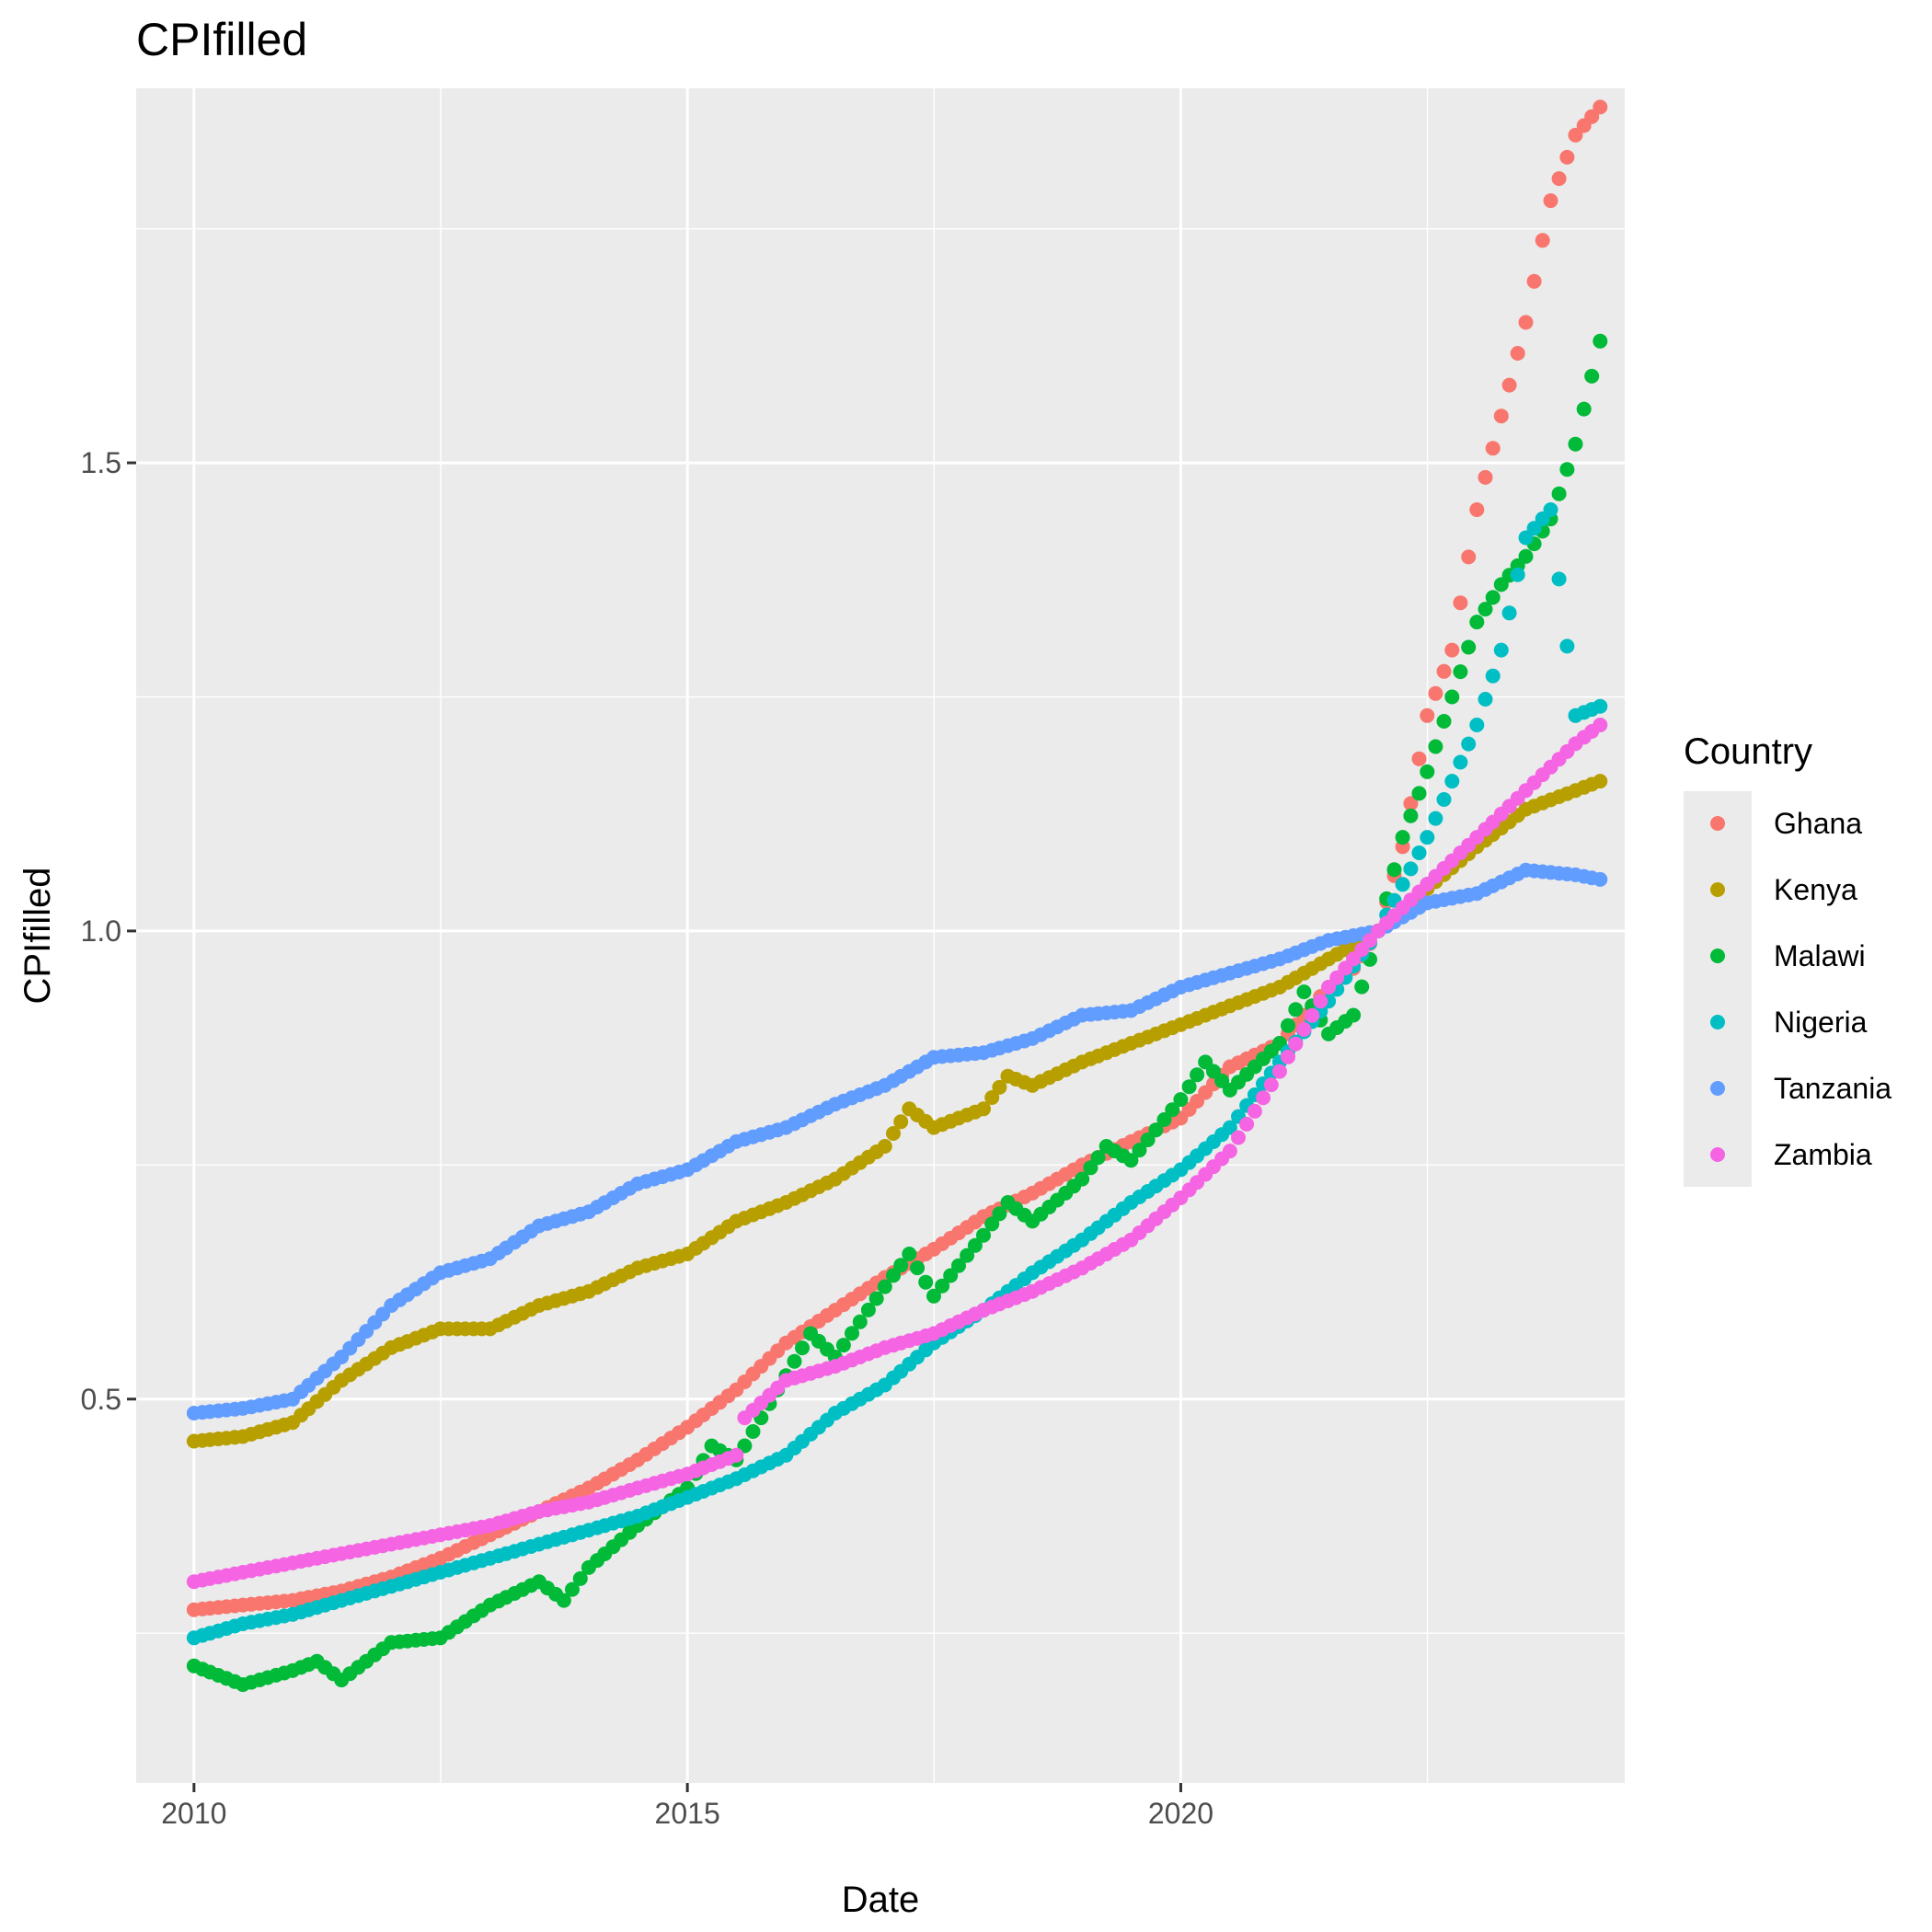  What do you see at coordinates (101, 462) in the screenshot?
I see `y-tick-label: 1.5` at bounding box center [101, 462].